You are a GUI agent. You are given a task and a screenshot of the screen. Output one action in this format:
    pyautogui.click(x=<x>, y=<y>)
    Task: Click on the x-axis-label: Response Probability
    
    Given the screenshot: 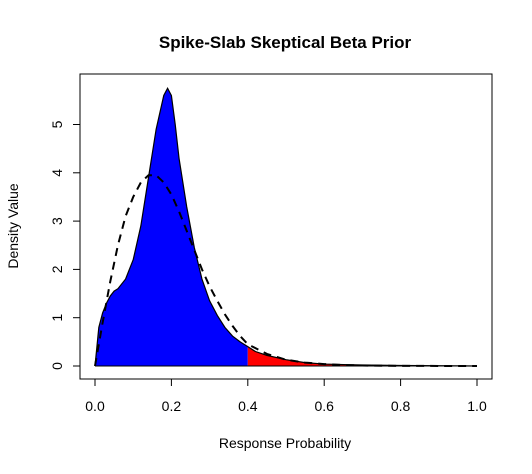 What is the action you would take?
    pyautogui.click(x=285, y=443)
    